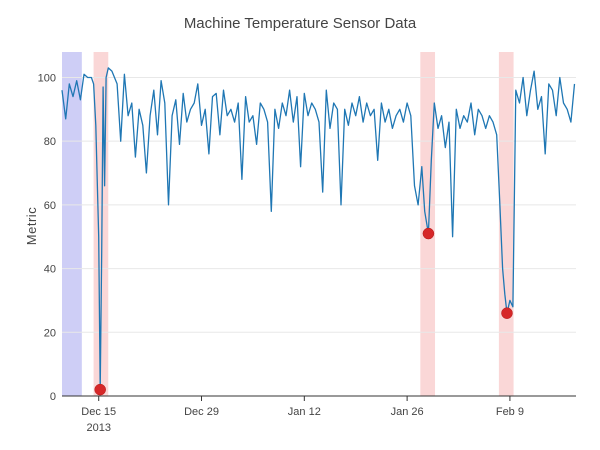 The width and height of the screenshot is (600, 450). Describe the element at coordinates (510, 412) in the screenshot. I see `x-tick-label-4: Feb 9` at that location.